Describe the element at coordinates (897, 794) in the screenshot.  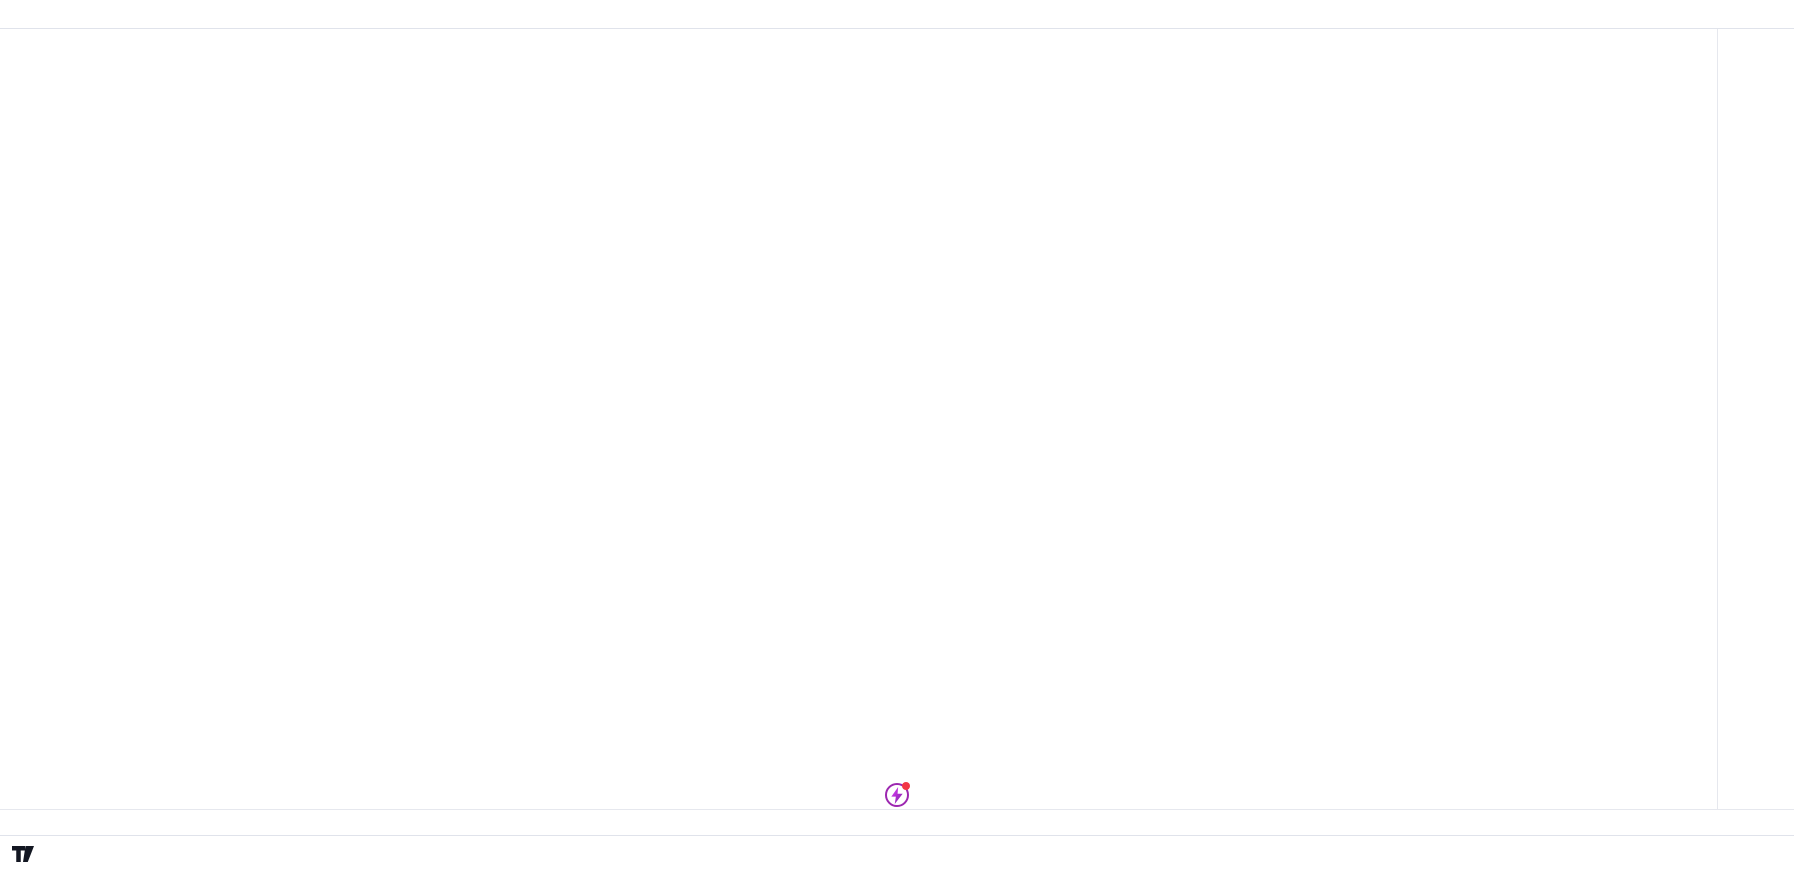
I see `reaction-badge` at that location.